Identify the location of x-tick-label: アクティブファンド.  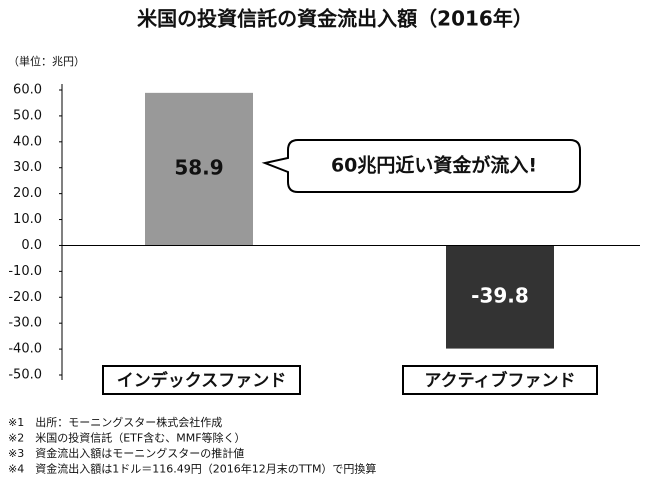
(499, 380).